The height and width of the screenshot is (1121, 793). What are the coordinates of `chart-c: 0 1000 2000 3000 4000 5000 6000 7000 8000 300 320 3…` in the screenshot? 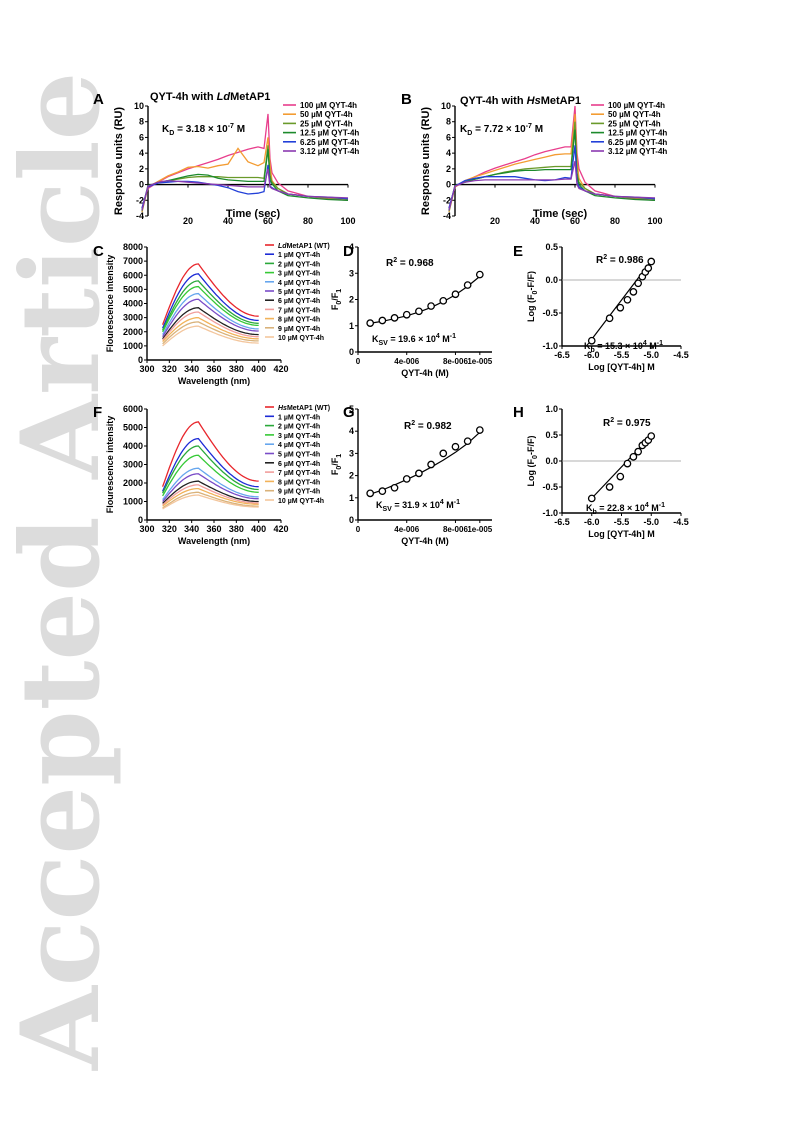 It's located at (217, 314).